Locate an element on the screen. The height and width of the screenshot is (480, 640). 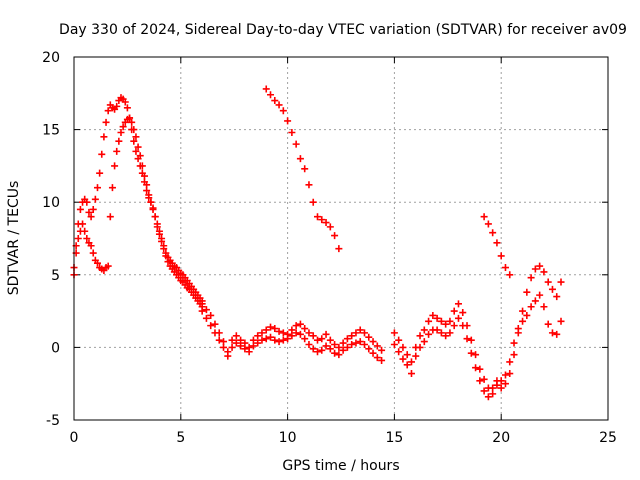
y-tick-label: -5 is located at coordinates (53, 421).